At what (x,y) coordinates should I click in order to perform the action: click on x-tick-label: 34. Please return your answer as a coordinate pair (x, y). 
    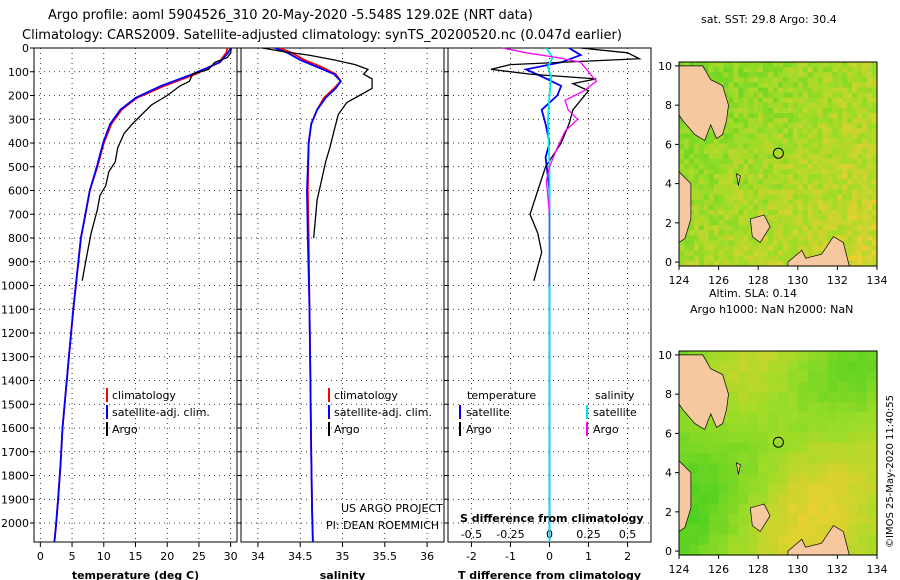
    Looking at the image, I should click on (258, 556).